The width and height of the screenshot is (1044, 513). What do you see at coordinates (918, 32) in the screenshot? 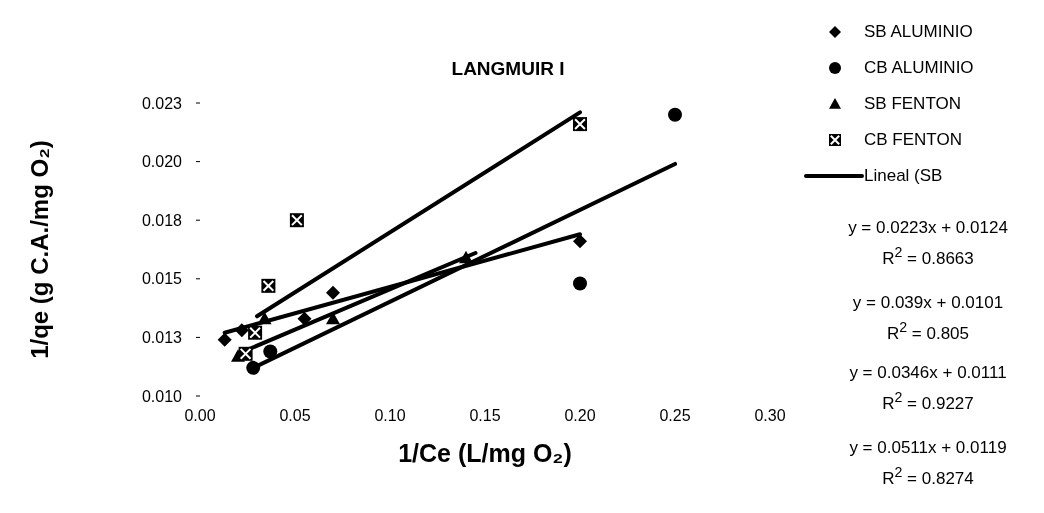
I see `legend-label: SB ALUMINIO` at bounding box center [918, 32].